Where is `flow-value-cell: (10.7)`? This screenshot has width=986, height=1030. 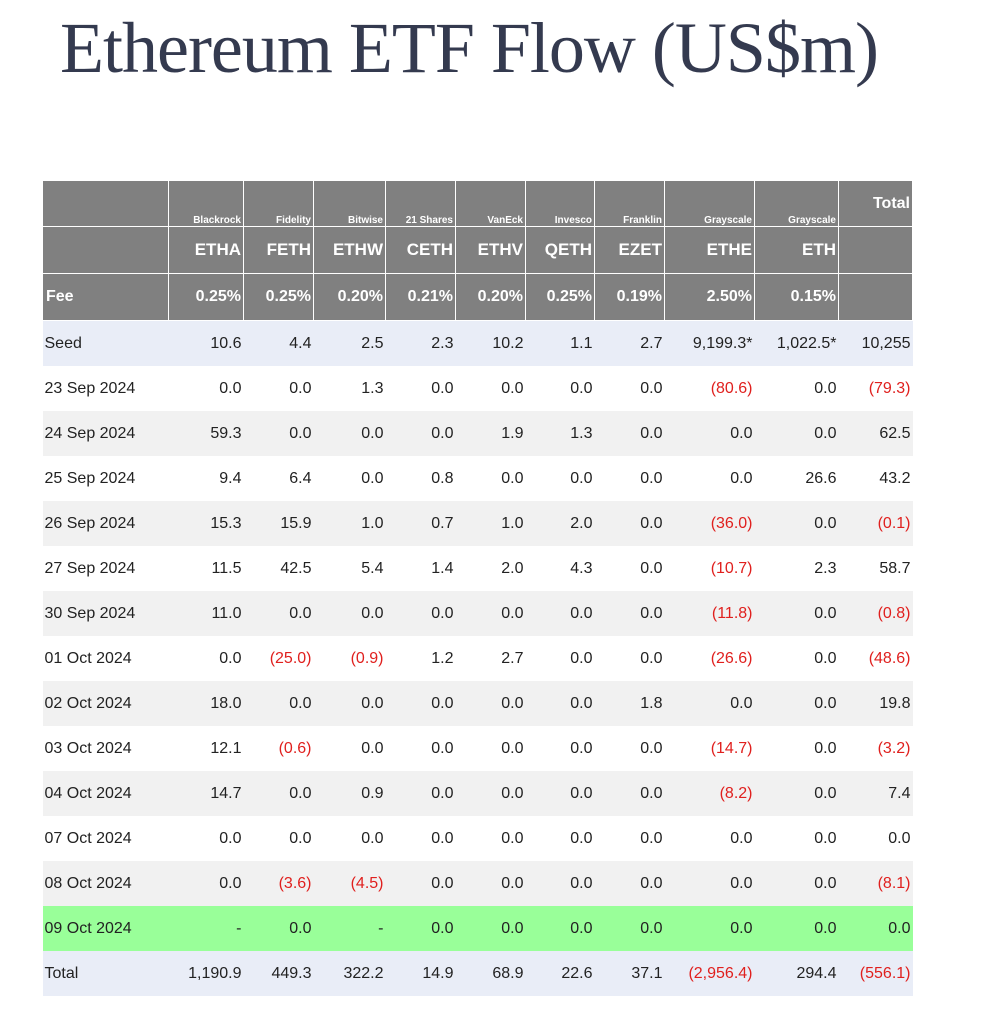
flow-value-cell: (10.7) is located at coordinates (709, 568).